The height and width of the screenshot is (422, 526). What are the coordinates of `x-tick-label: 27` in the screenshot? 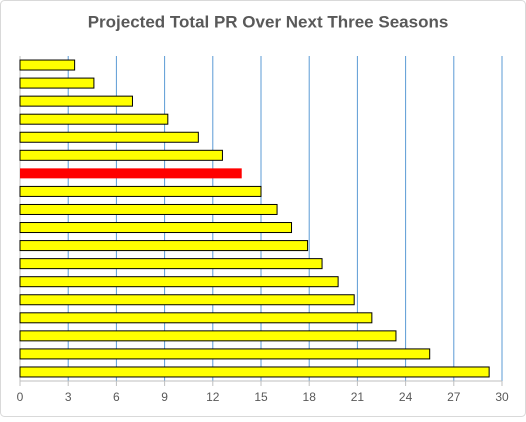 It's located at (454, 397).